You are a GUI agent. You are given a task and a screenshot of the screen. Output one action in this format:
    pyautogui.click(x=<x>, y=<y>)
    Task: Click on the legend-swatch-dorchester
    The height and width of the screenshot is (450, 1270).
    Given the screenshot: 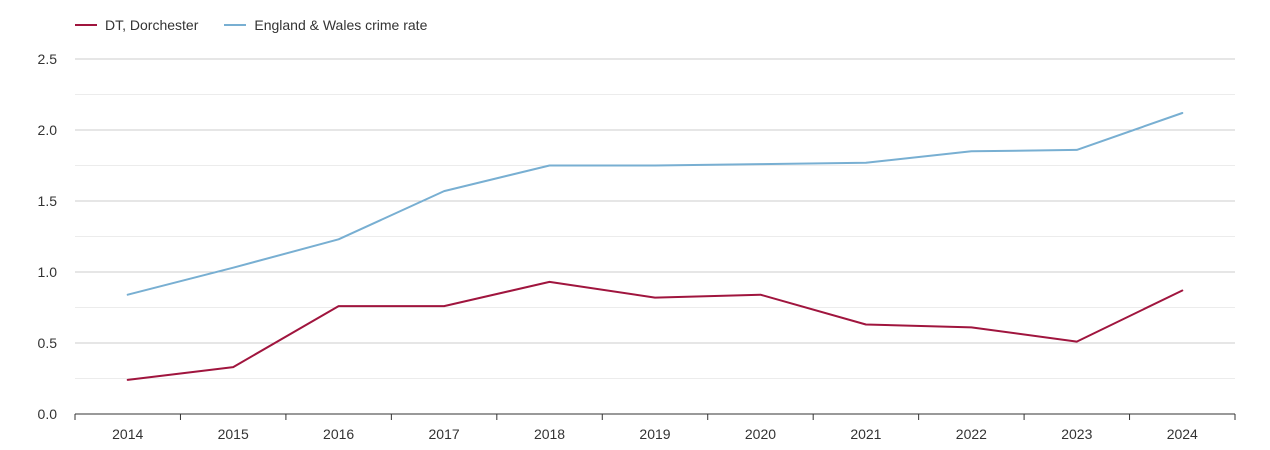 What is the action you would take?
    pyautogui.click(x=86, y=25)
    